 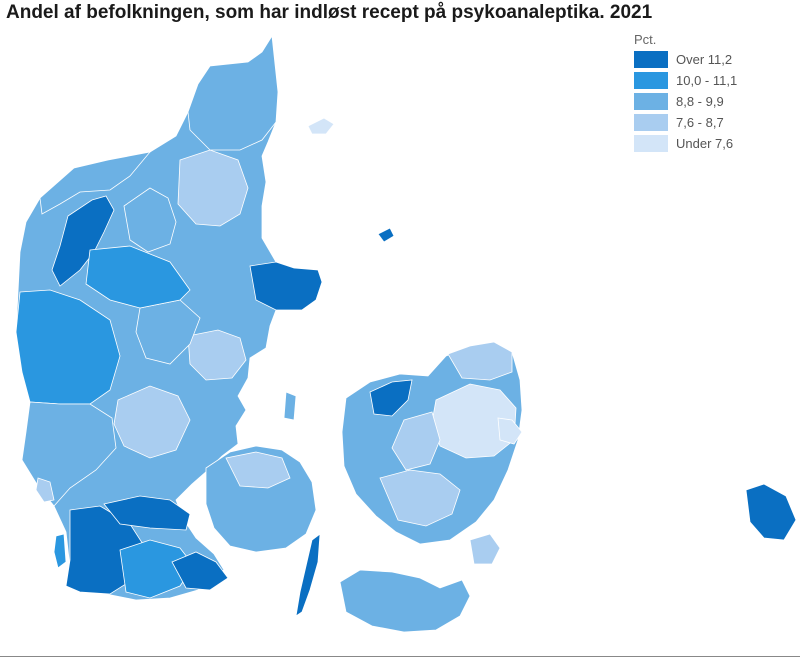 What do you see at coordinates (700, 122) in the screenshot?
I see `legend-label: 7,6 - 8,7` at bounding box center [700, 122].